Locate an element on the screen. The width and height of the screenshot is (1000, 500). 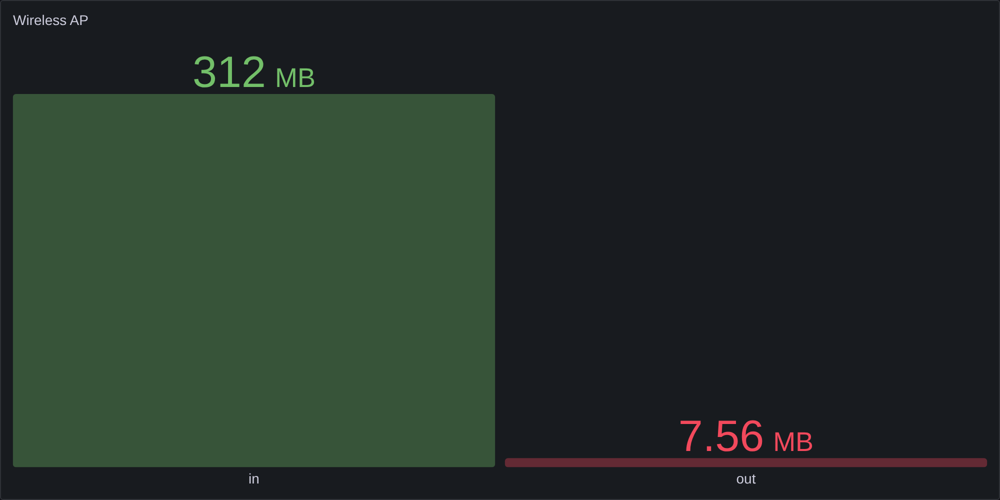
chart-title: Wireless AP is located at coordinates (50, 20).